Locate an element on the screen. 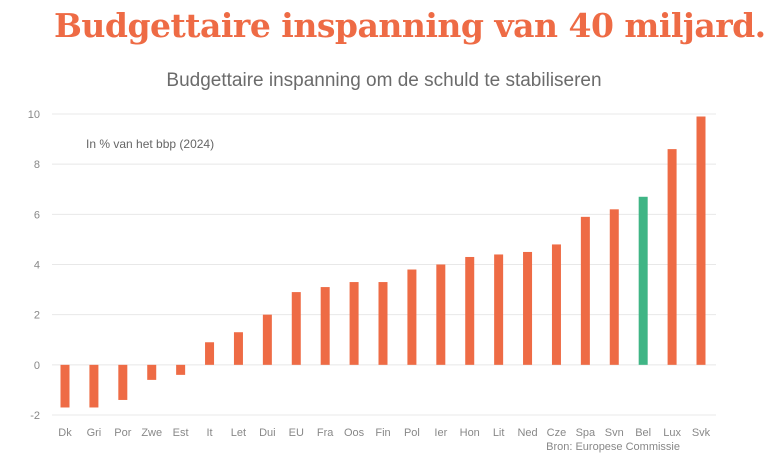 Image resolution: width=768 pixels, height=463 pixels. y-axis-ticks: -2 0 2 4 6 8 10 is located at coordinates (34, 265).